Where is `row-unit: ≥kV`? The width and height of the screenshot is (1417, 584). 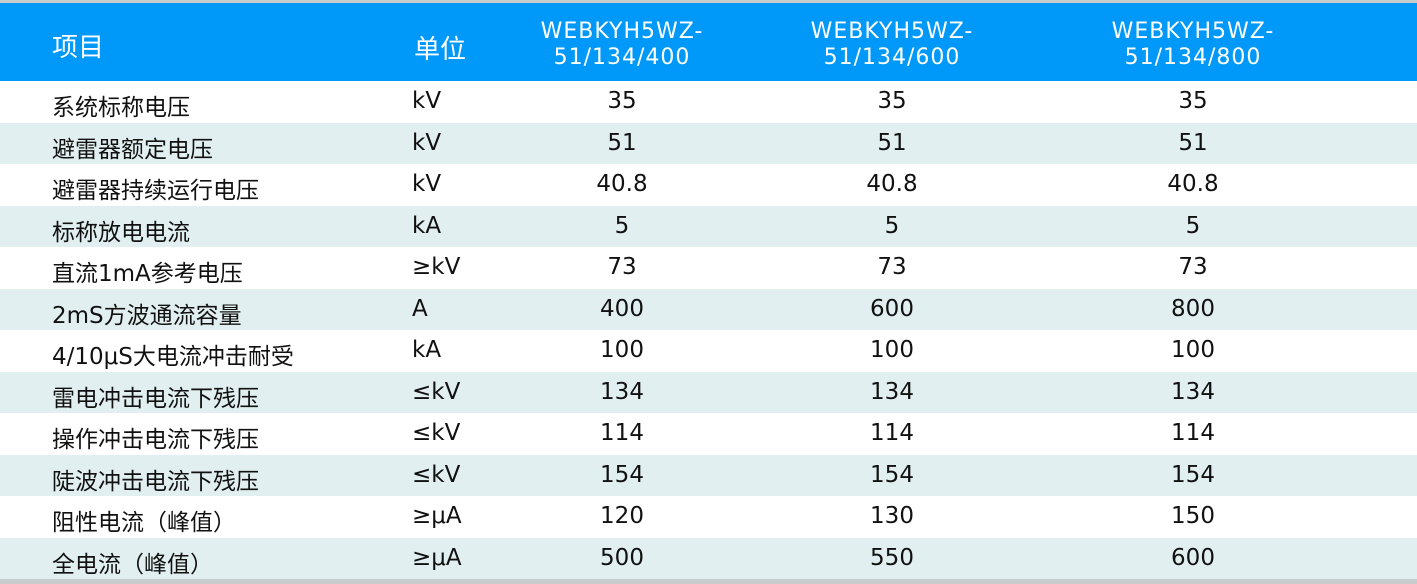 row-unit: ≥kV is located at coordinates (436, 267).